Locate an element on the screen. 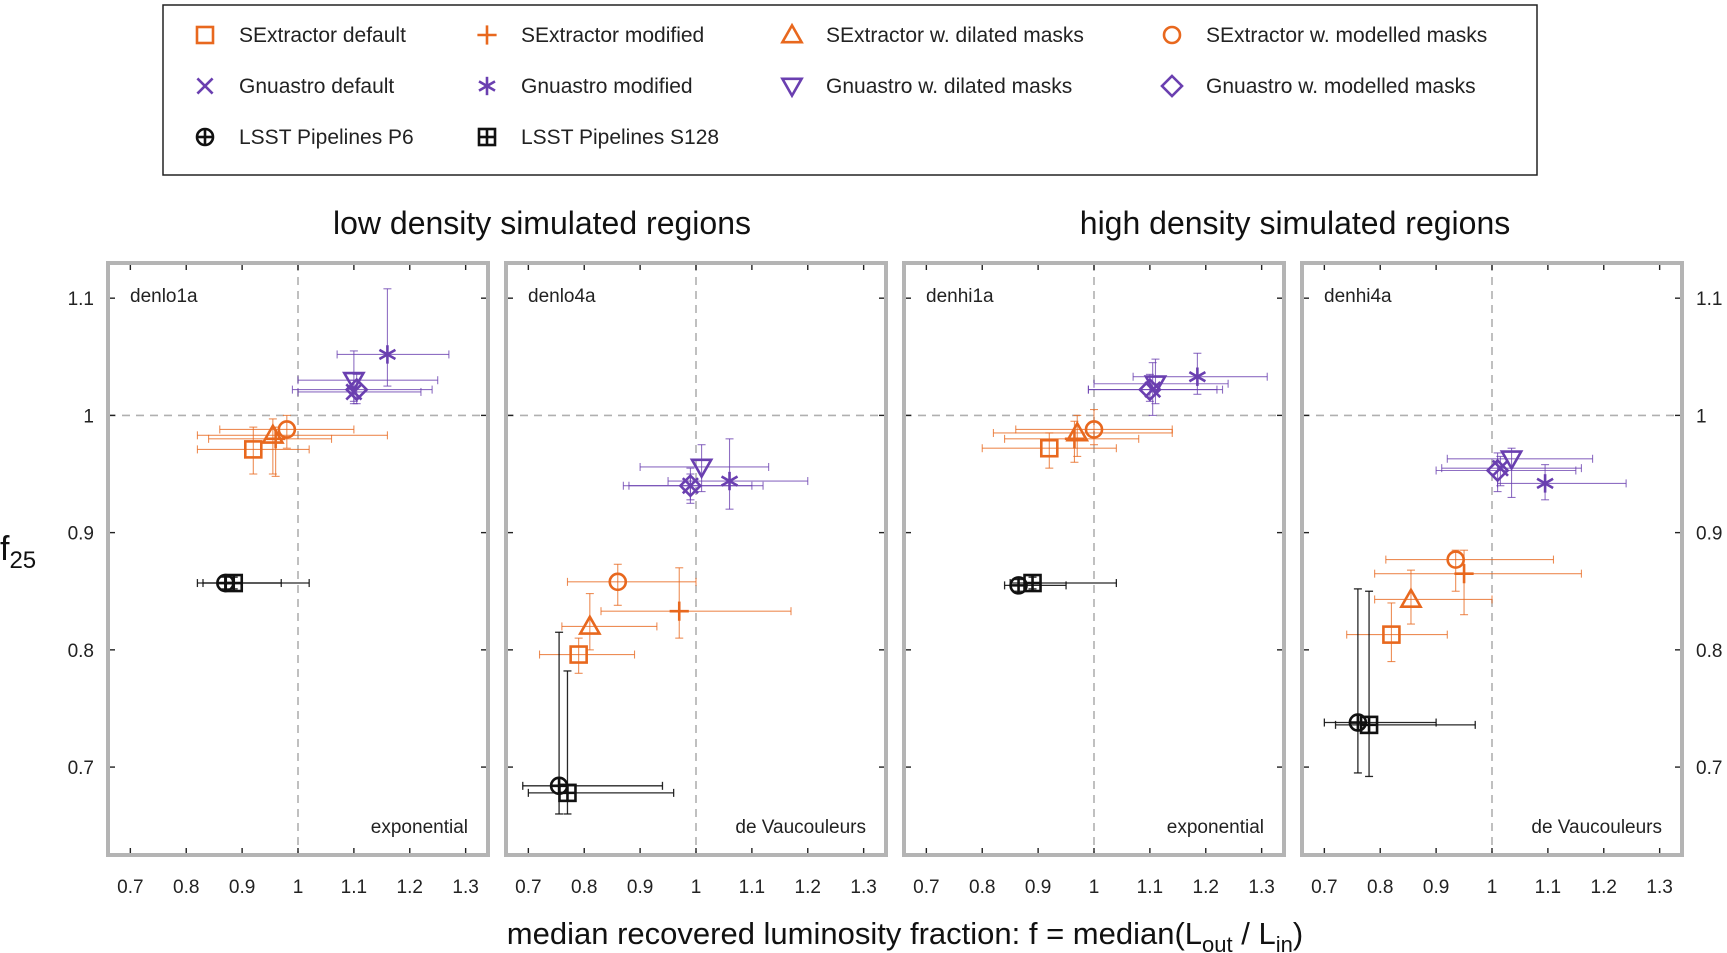 The height and width of the screenshot is (953, 1727). asterisk-legend-icon is located at coordinates (487, 86).